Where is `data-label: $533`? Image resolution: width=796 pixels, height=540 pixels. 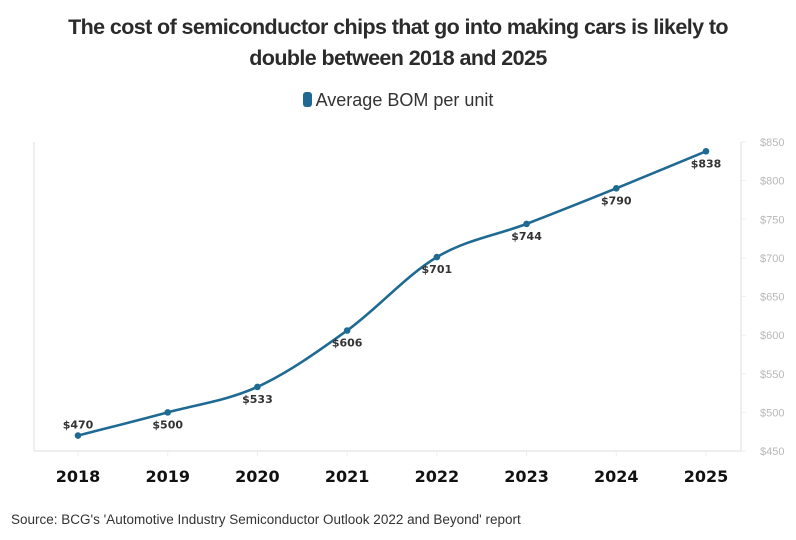
data-label: $533 is located at coordinates (257, 399).